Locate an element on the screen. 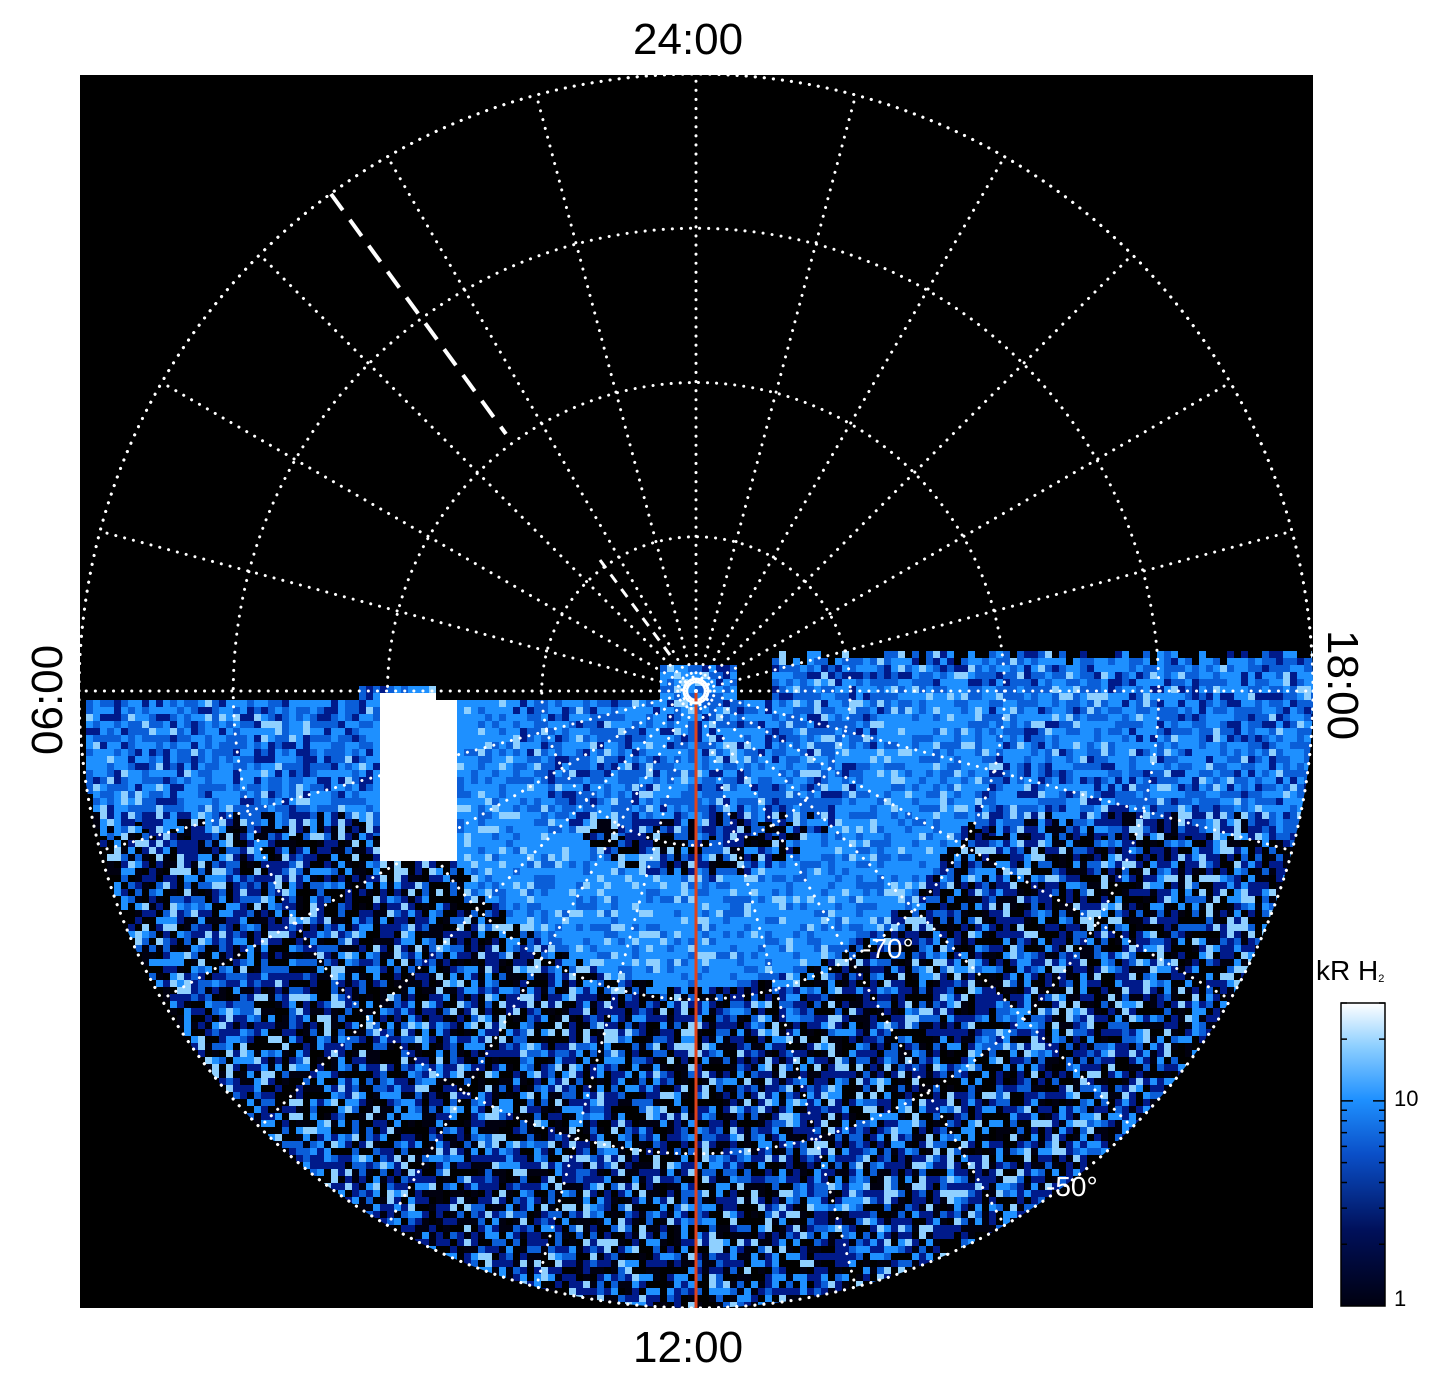 This screenshot has height=1384, width=1447. pole-marker is located at coordinates (696, 691).